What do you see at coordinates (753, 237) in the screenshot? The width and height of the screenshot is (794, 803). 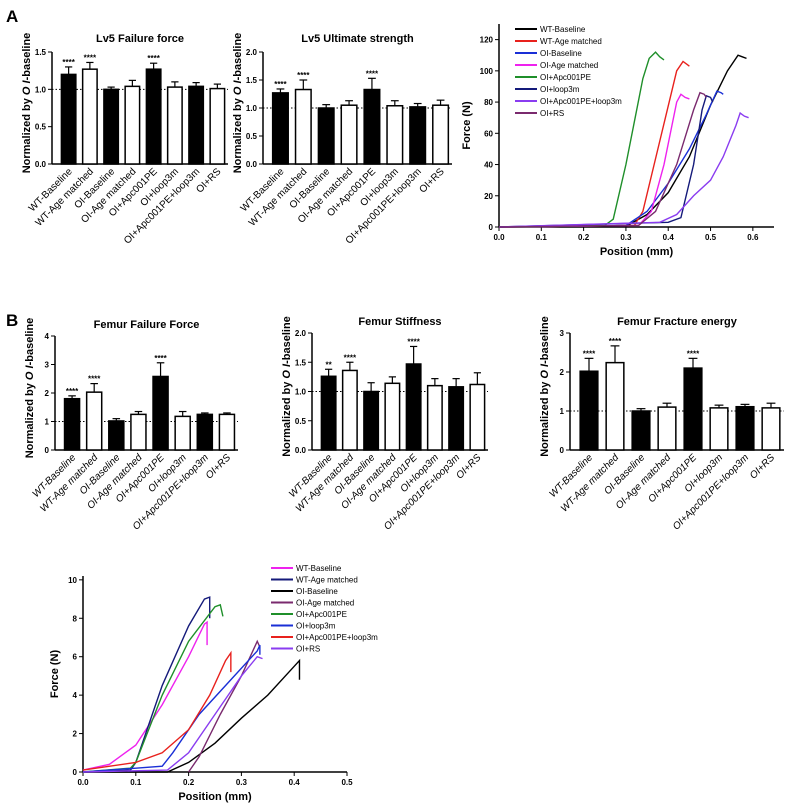 I see `x-tick-label: 0.6` at bounding box center [753, 237].